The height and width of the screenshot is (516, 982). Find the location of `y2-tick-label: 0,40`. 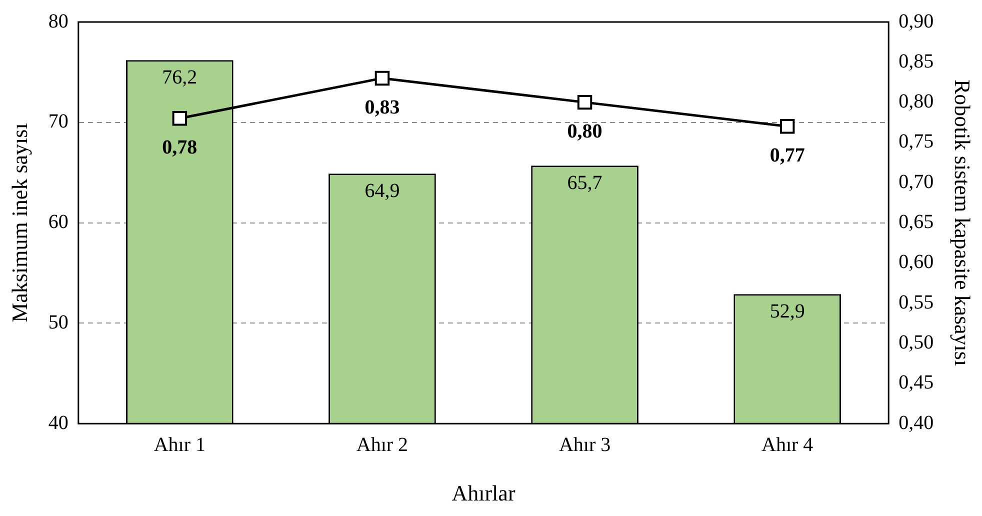

y2-tick-label: 0,40 is located at coordinates (916, 423).